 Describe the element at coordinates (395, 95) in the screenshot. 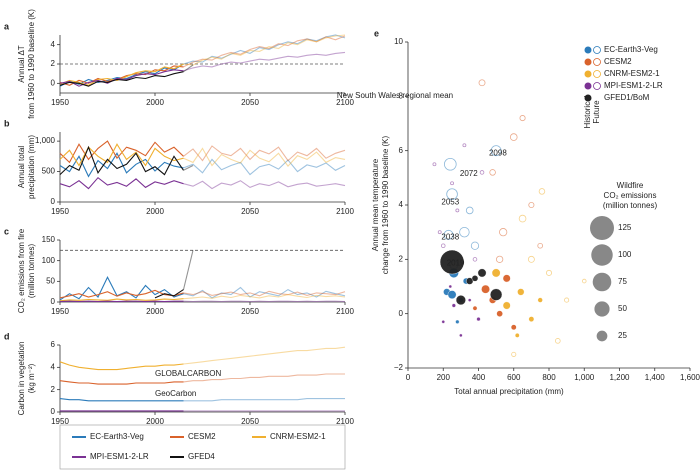

I see `annotation: New South Wales regional mean` at that location.